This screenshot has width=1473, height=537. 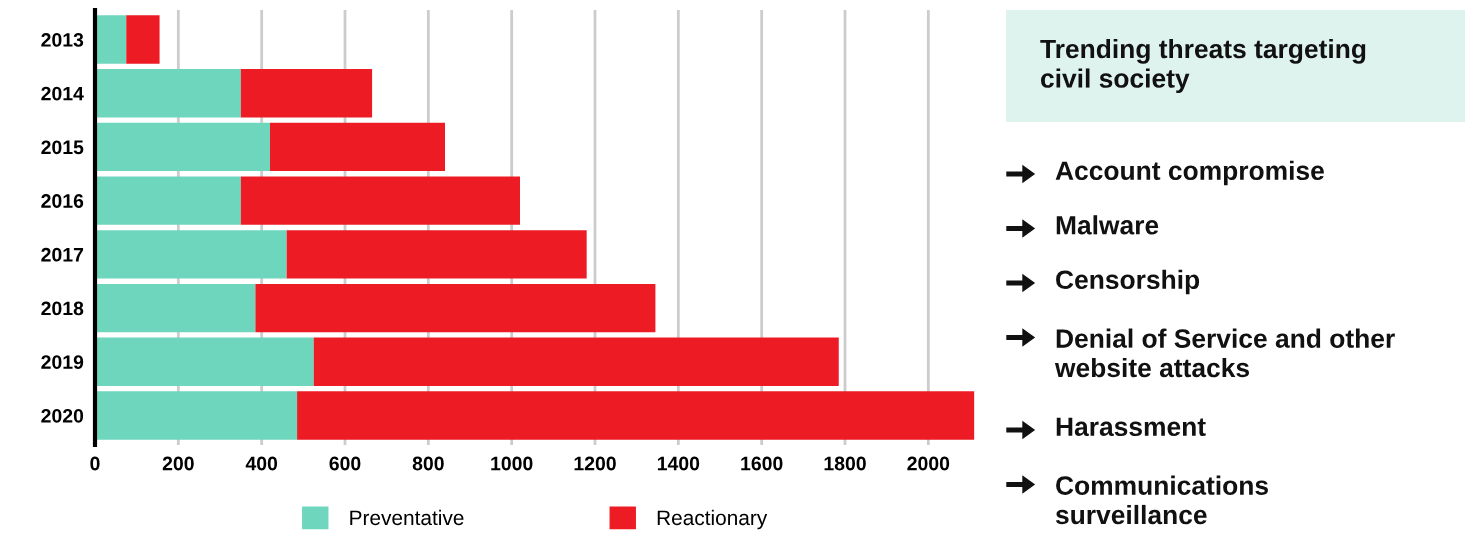 I want to click on x-tick-label: 1000, so click(x=512, y=463).